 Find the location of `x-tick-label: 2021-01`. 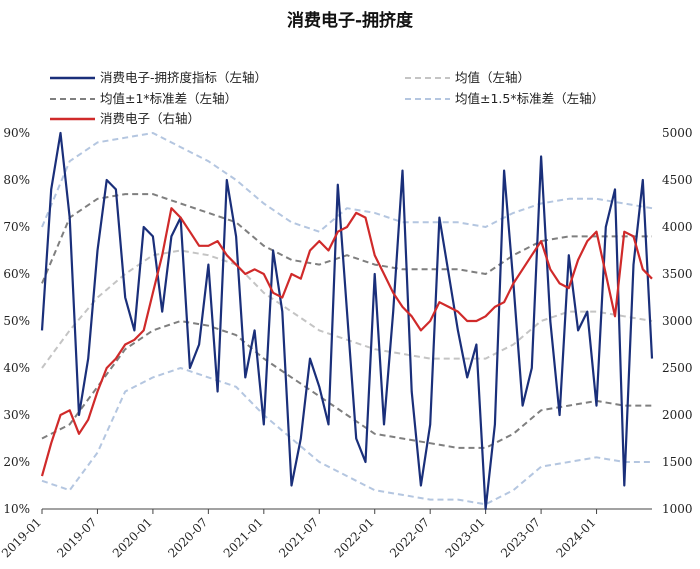

x-tick-label: 2021-01 is located at coordinates (243, 537).